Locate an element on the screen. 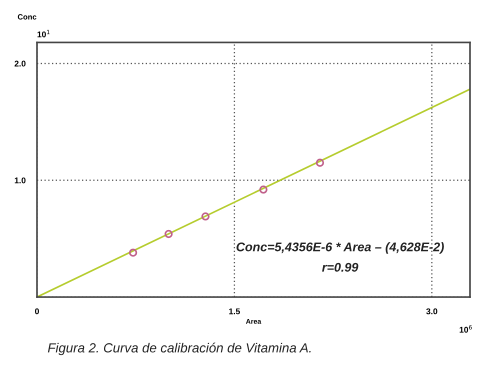 This screenshot has width=500, height=369. text: Figura 2. Curva de calibración de Vitamina A. is located at coordinates (179, 349).